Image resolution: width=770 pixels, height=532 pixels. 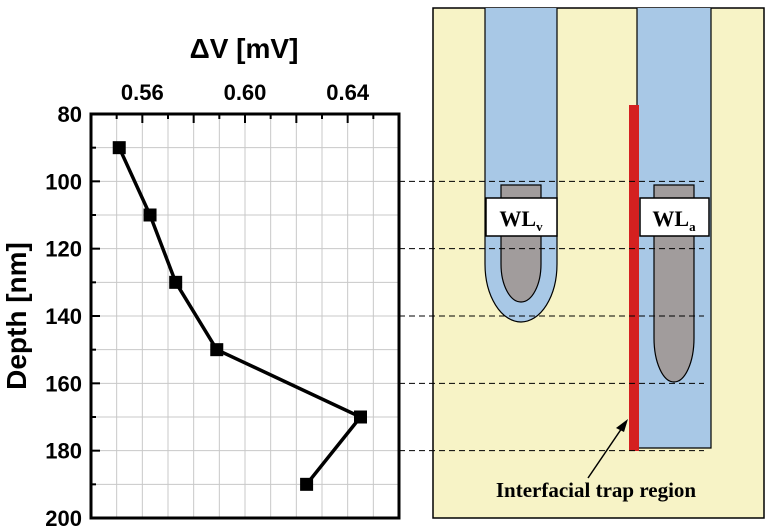 What do you see at coordinates (63, 181) in the screenshot?
I see `y-tick-label: 100` at bounding box center [63, 181].